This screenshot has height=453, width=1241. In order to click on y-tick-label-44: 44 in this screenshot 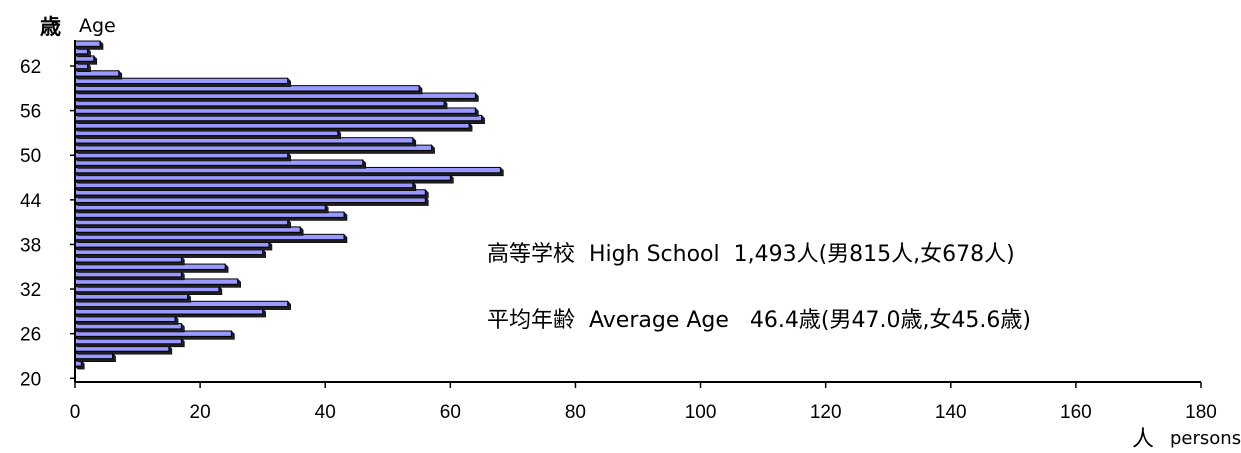, I will do `click(31, 201)`.